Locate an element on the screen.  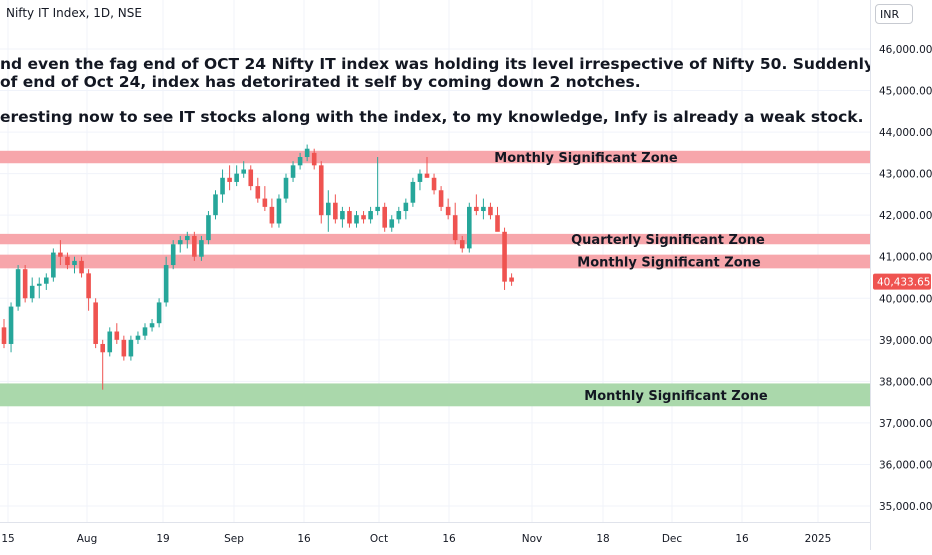
zone-label: Monthly Significant Zone is located at coordinates (669, 263).